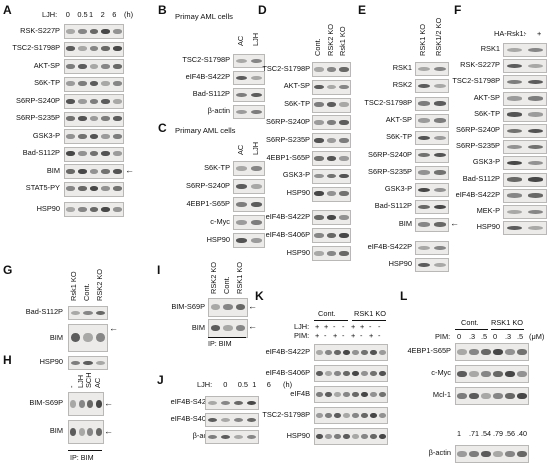 This screenshot has width=550, height=468. What do you see at coordinates (82, 457) in the screenshot?
I see `ip-footer: IP: BIM` at bounding box center [82, 457].